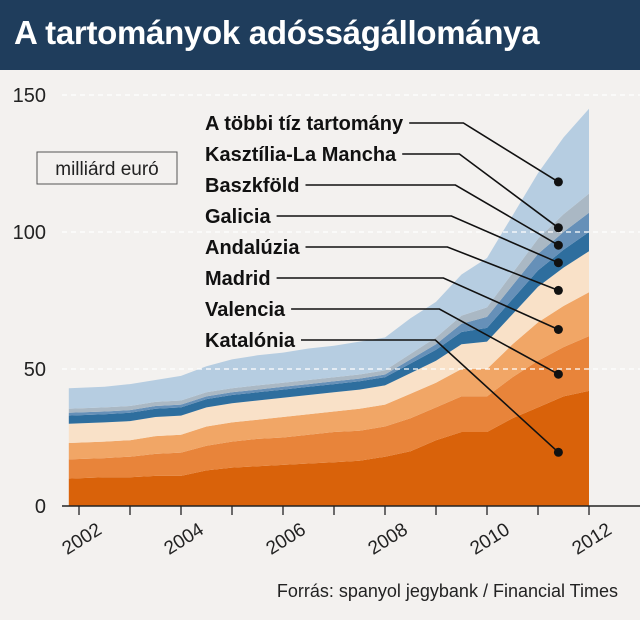  What do you see at coordinates (82, 539) in the screenshot?
I see `x-tick-label: 2002` at bounding box center [82, 539].